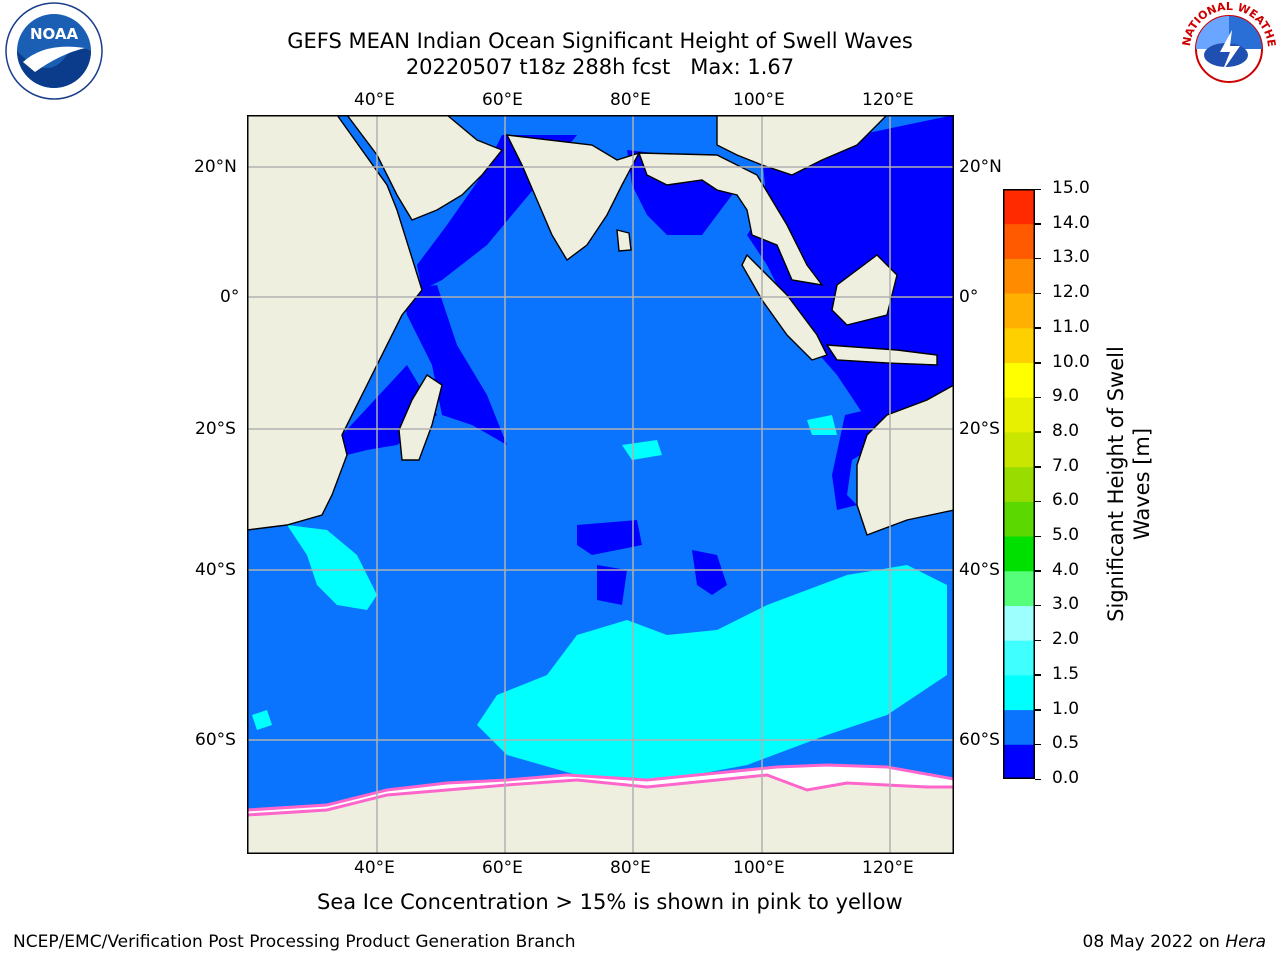  I want to click on colorbar-tick-label: 3.0, so click(1066, 604).